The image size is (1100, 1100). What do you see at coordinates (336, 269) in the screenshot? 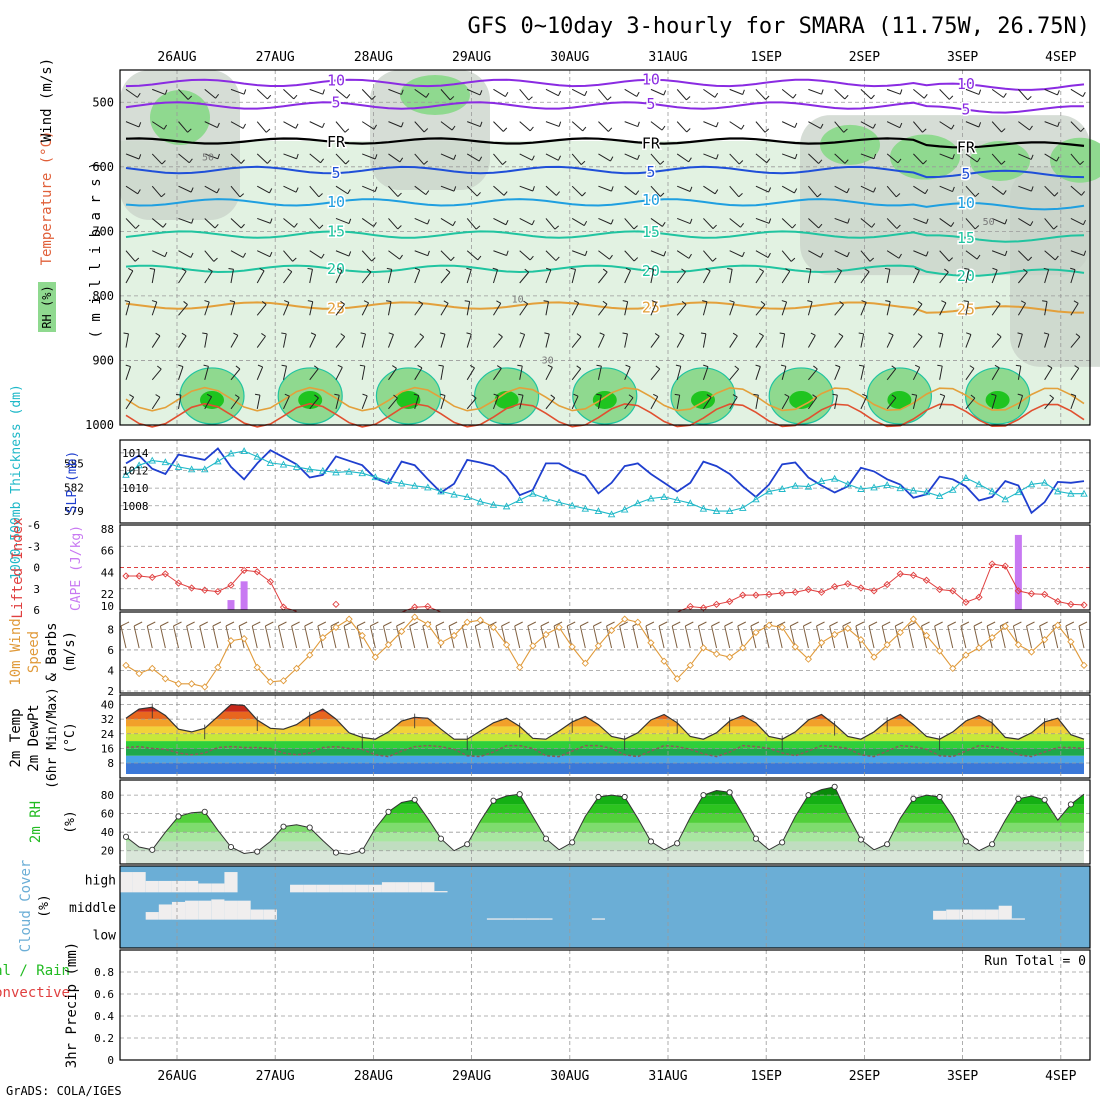
I see `isotherm-20-label: 20` at bounding box center [336, 269].